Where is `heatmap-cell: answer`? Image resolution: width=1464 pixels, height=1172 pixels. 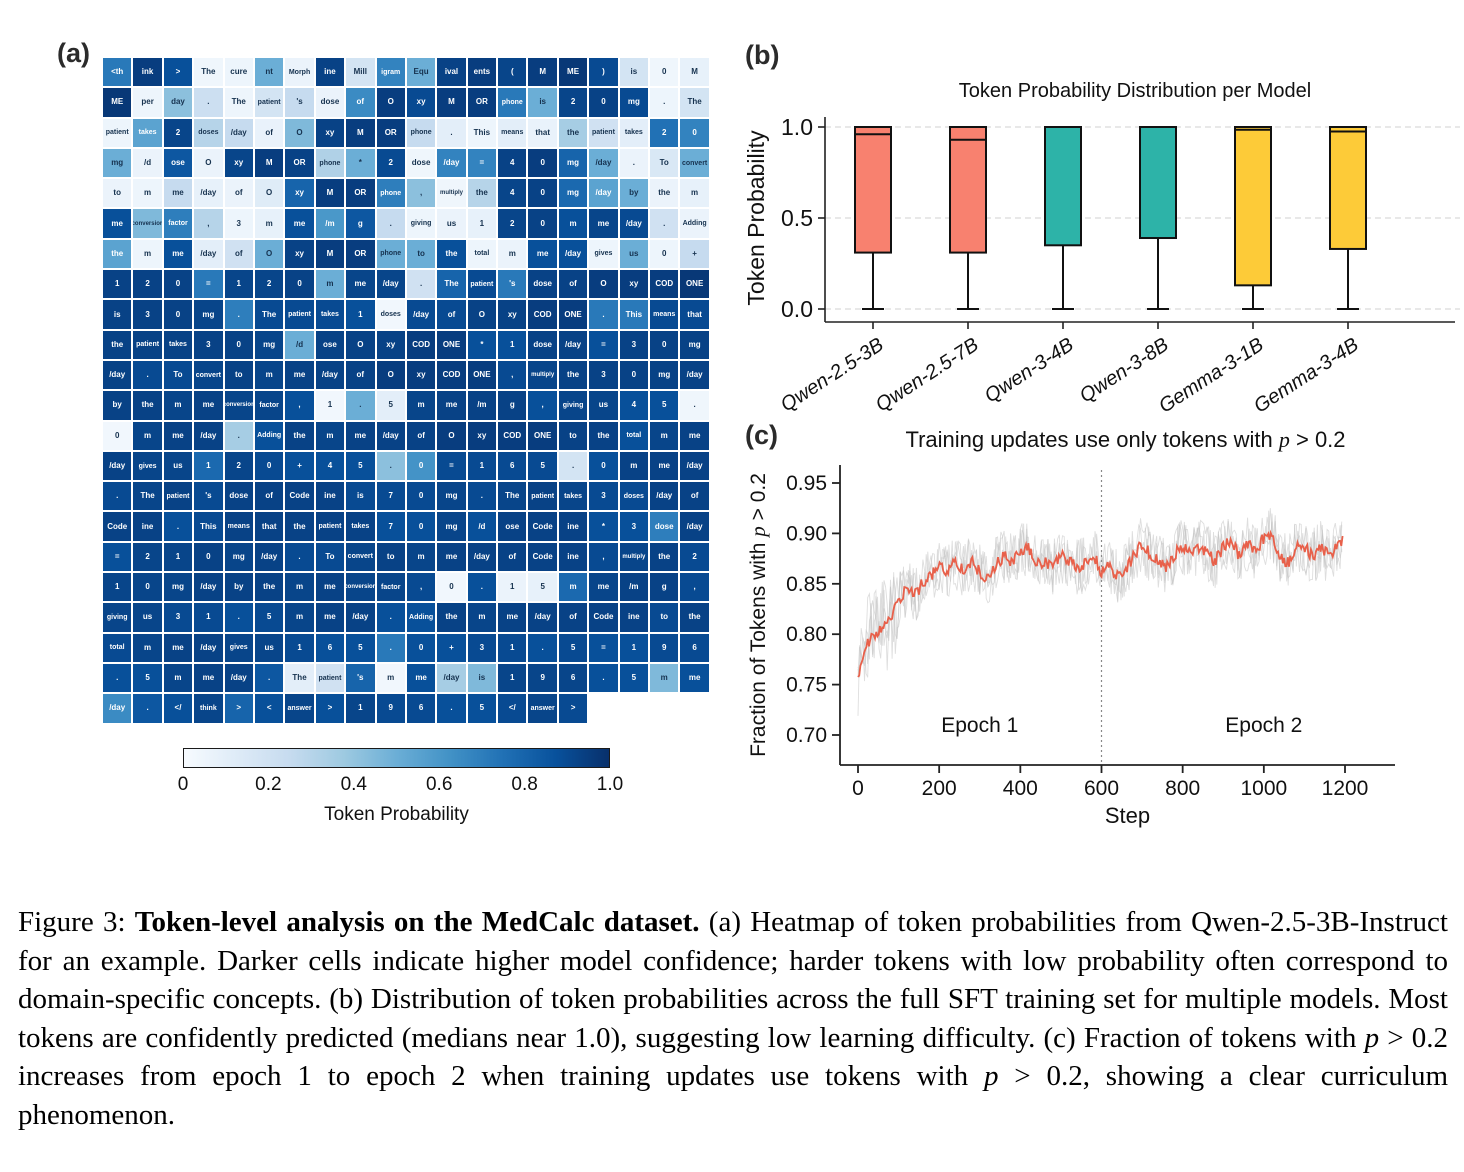 heatmap-cell: answer is located at coordinates (542, 708).